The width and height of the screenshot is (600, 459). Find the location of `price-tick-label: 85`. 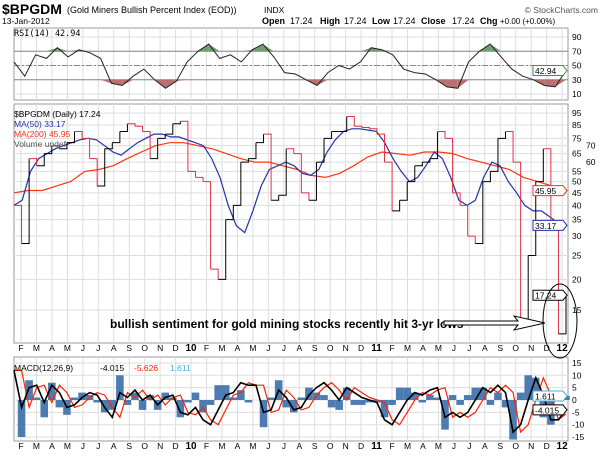

price-tick-label: 85 is located at coordinates (577, 125).